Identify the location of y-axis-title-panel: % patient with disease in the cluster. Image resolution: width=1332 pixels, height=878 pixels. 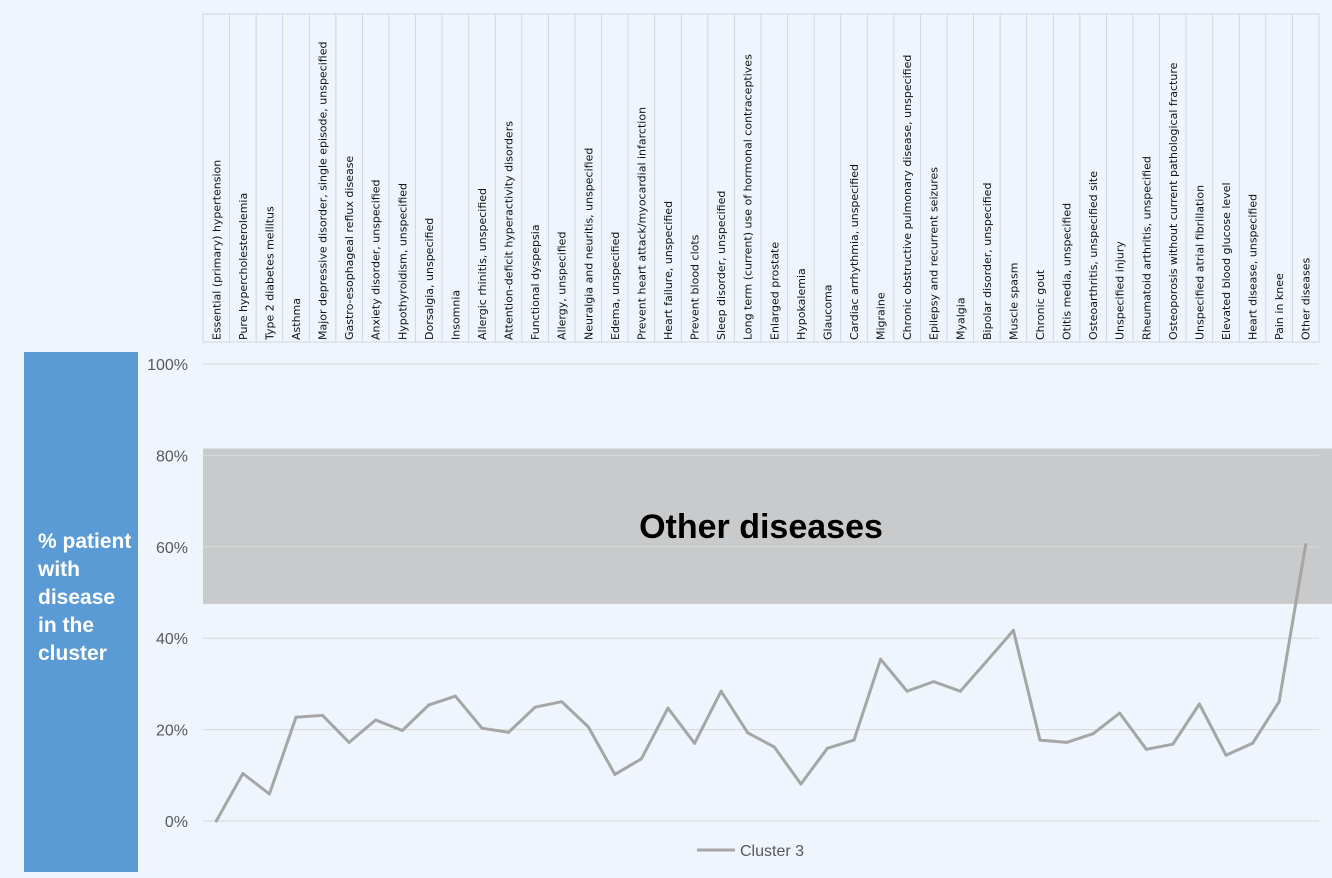
(81, 612).